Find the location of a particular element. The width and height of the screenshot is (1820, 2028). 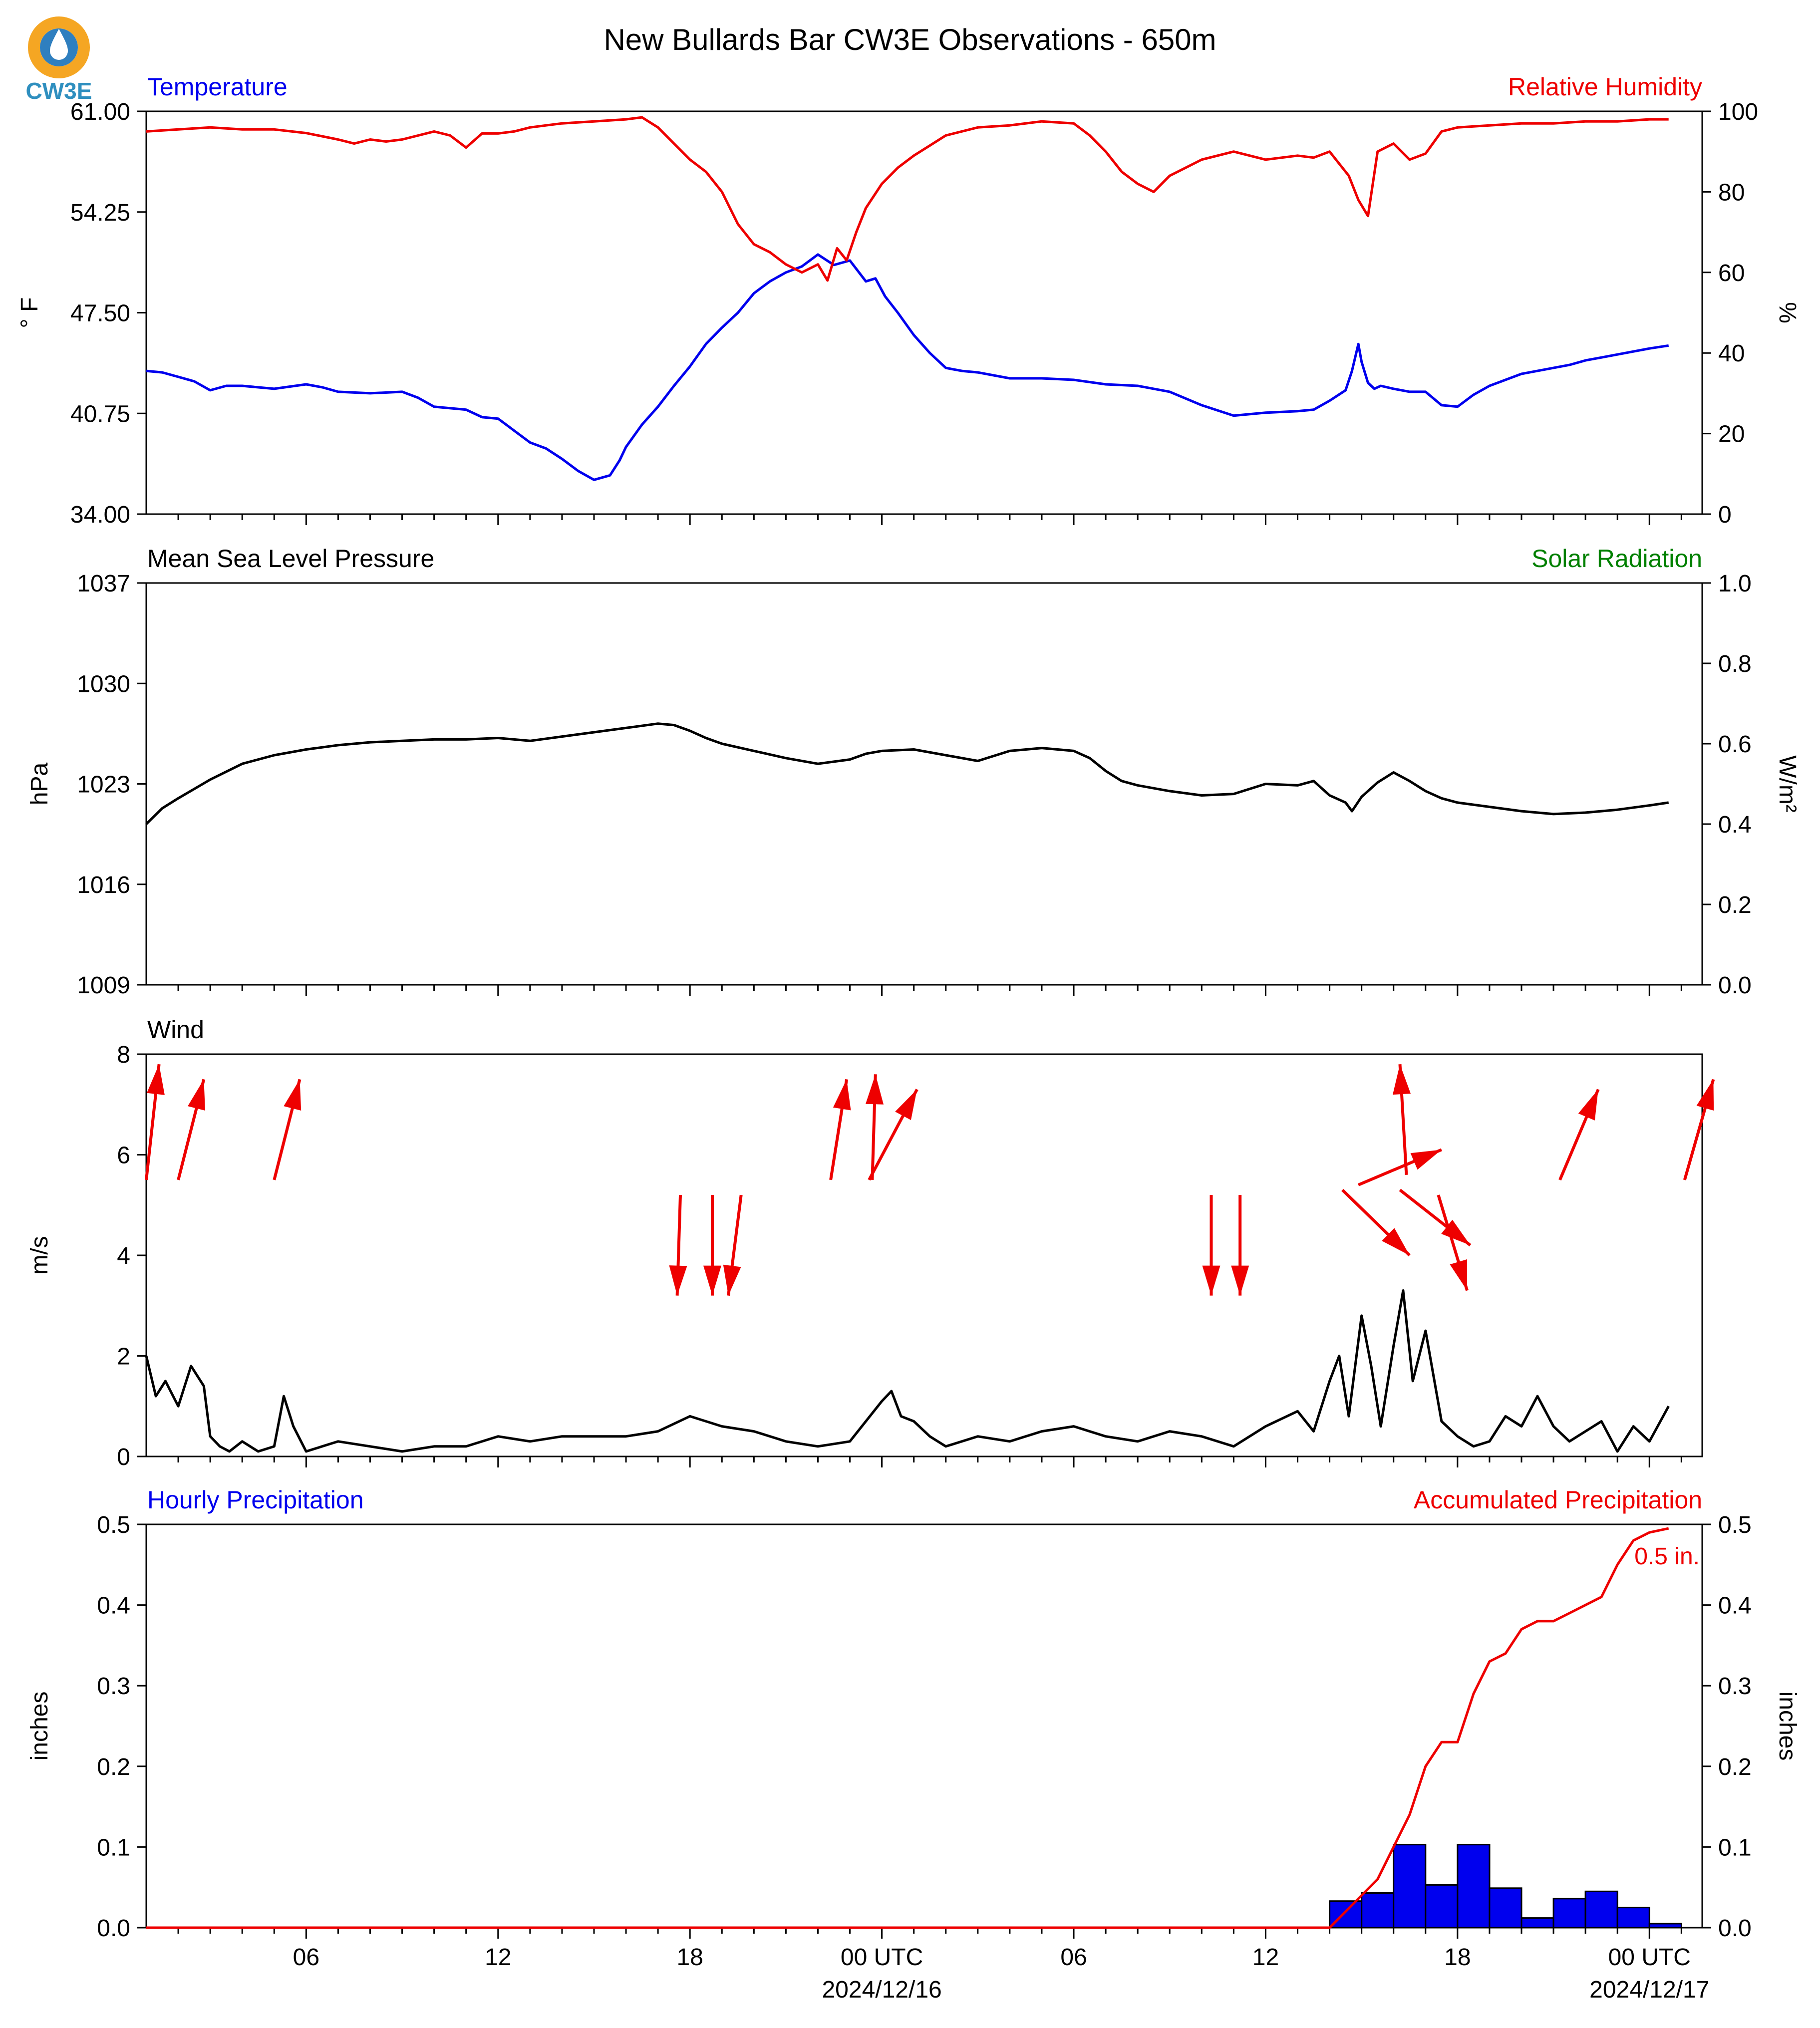

y-tick-label-left: 0.4 is located at coordinates (113, 1606).